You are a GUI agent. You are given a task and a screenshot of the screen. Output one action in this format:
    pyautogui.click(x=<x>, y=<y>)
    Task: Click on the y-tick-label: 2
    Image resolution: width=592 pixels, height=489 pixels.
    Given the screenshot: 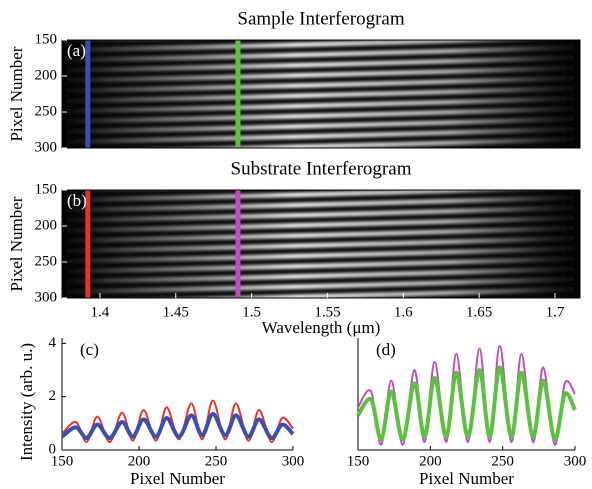 What is the action you would take?
    pyautogui.click(x=53, y=396)
    